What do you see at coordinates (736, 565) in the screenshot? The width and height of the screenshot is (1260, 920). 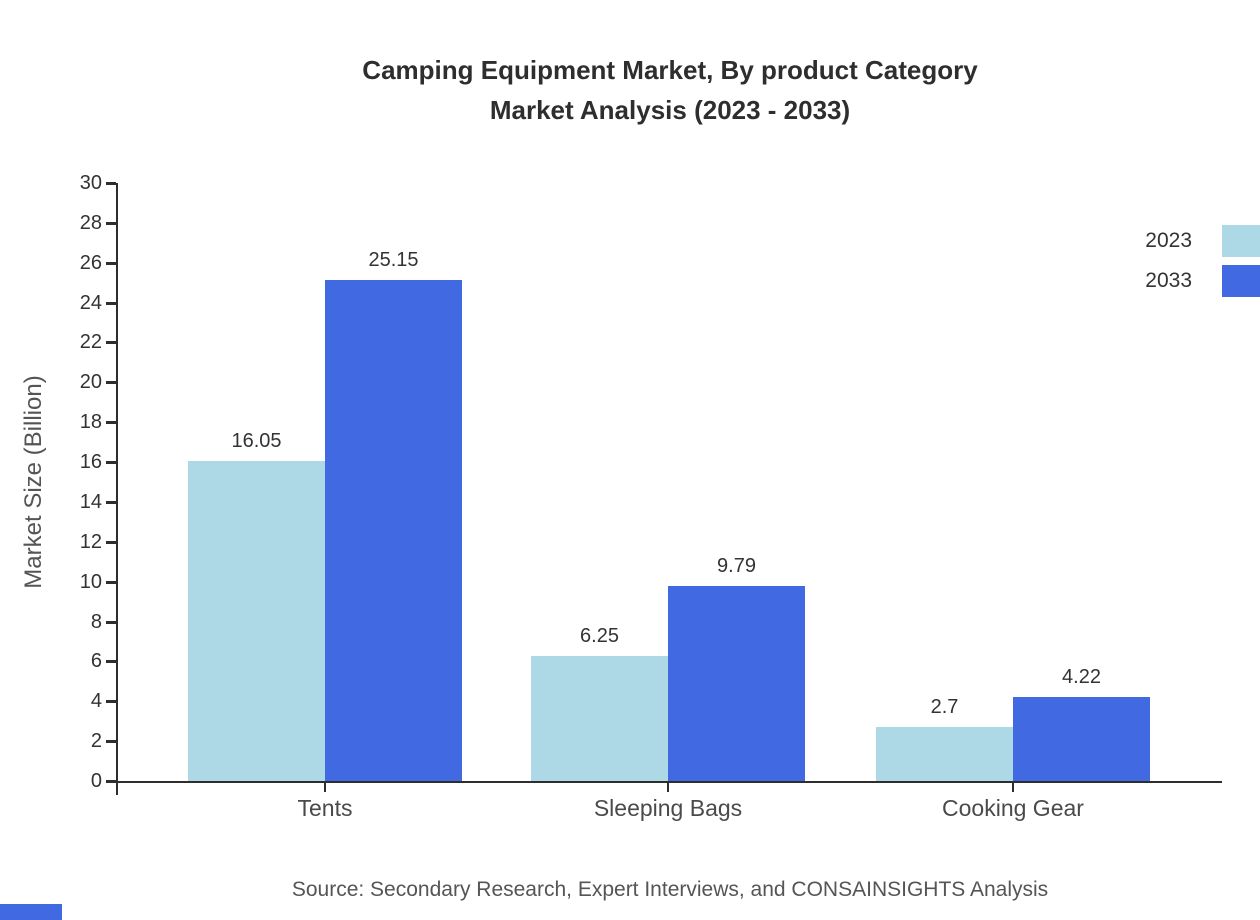 I see `value-label-sleeping-bags-2033: 9.79` at bounding box center [736, 565].